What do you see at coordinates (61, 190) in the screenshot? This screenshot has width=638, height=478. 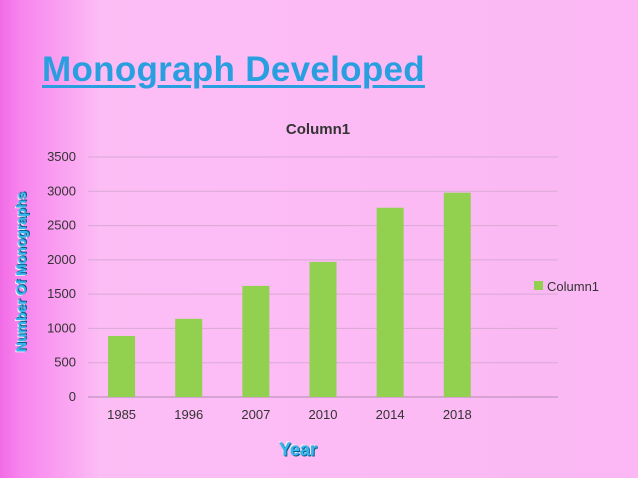 I see `y-tick-label: 3000` at bounding box center [61, 190].